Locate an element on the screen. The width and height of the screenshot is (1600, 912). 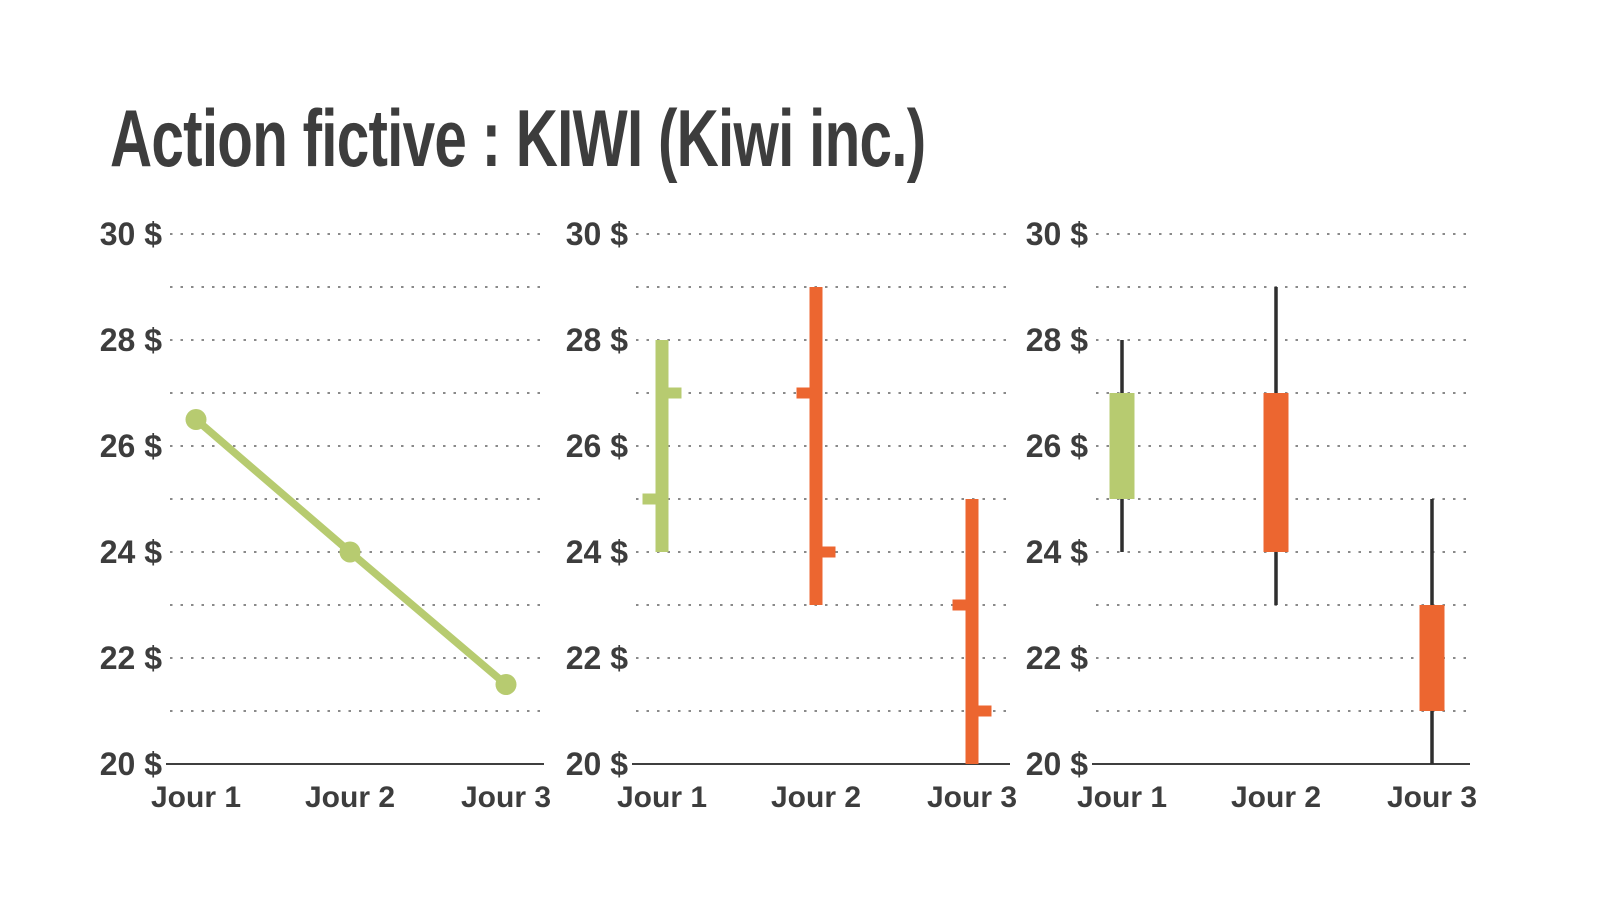
chart-title: Action fictive : KIWI (Kiwi inc.) is located at coordinates (518, 139).